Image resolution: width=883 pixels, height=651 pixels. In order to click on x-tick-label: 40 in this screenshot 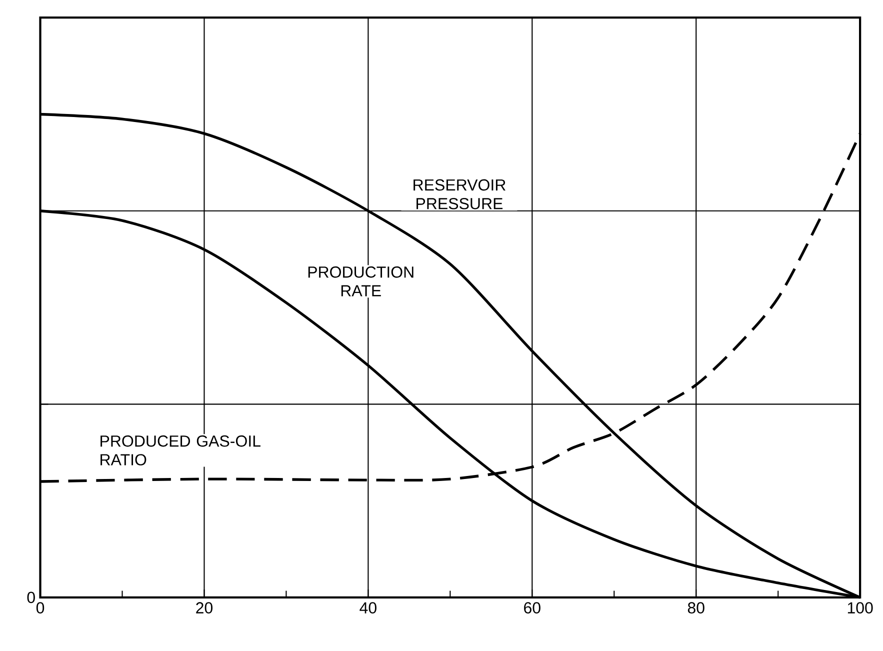, I will do `click(368, 608)`.